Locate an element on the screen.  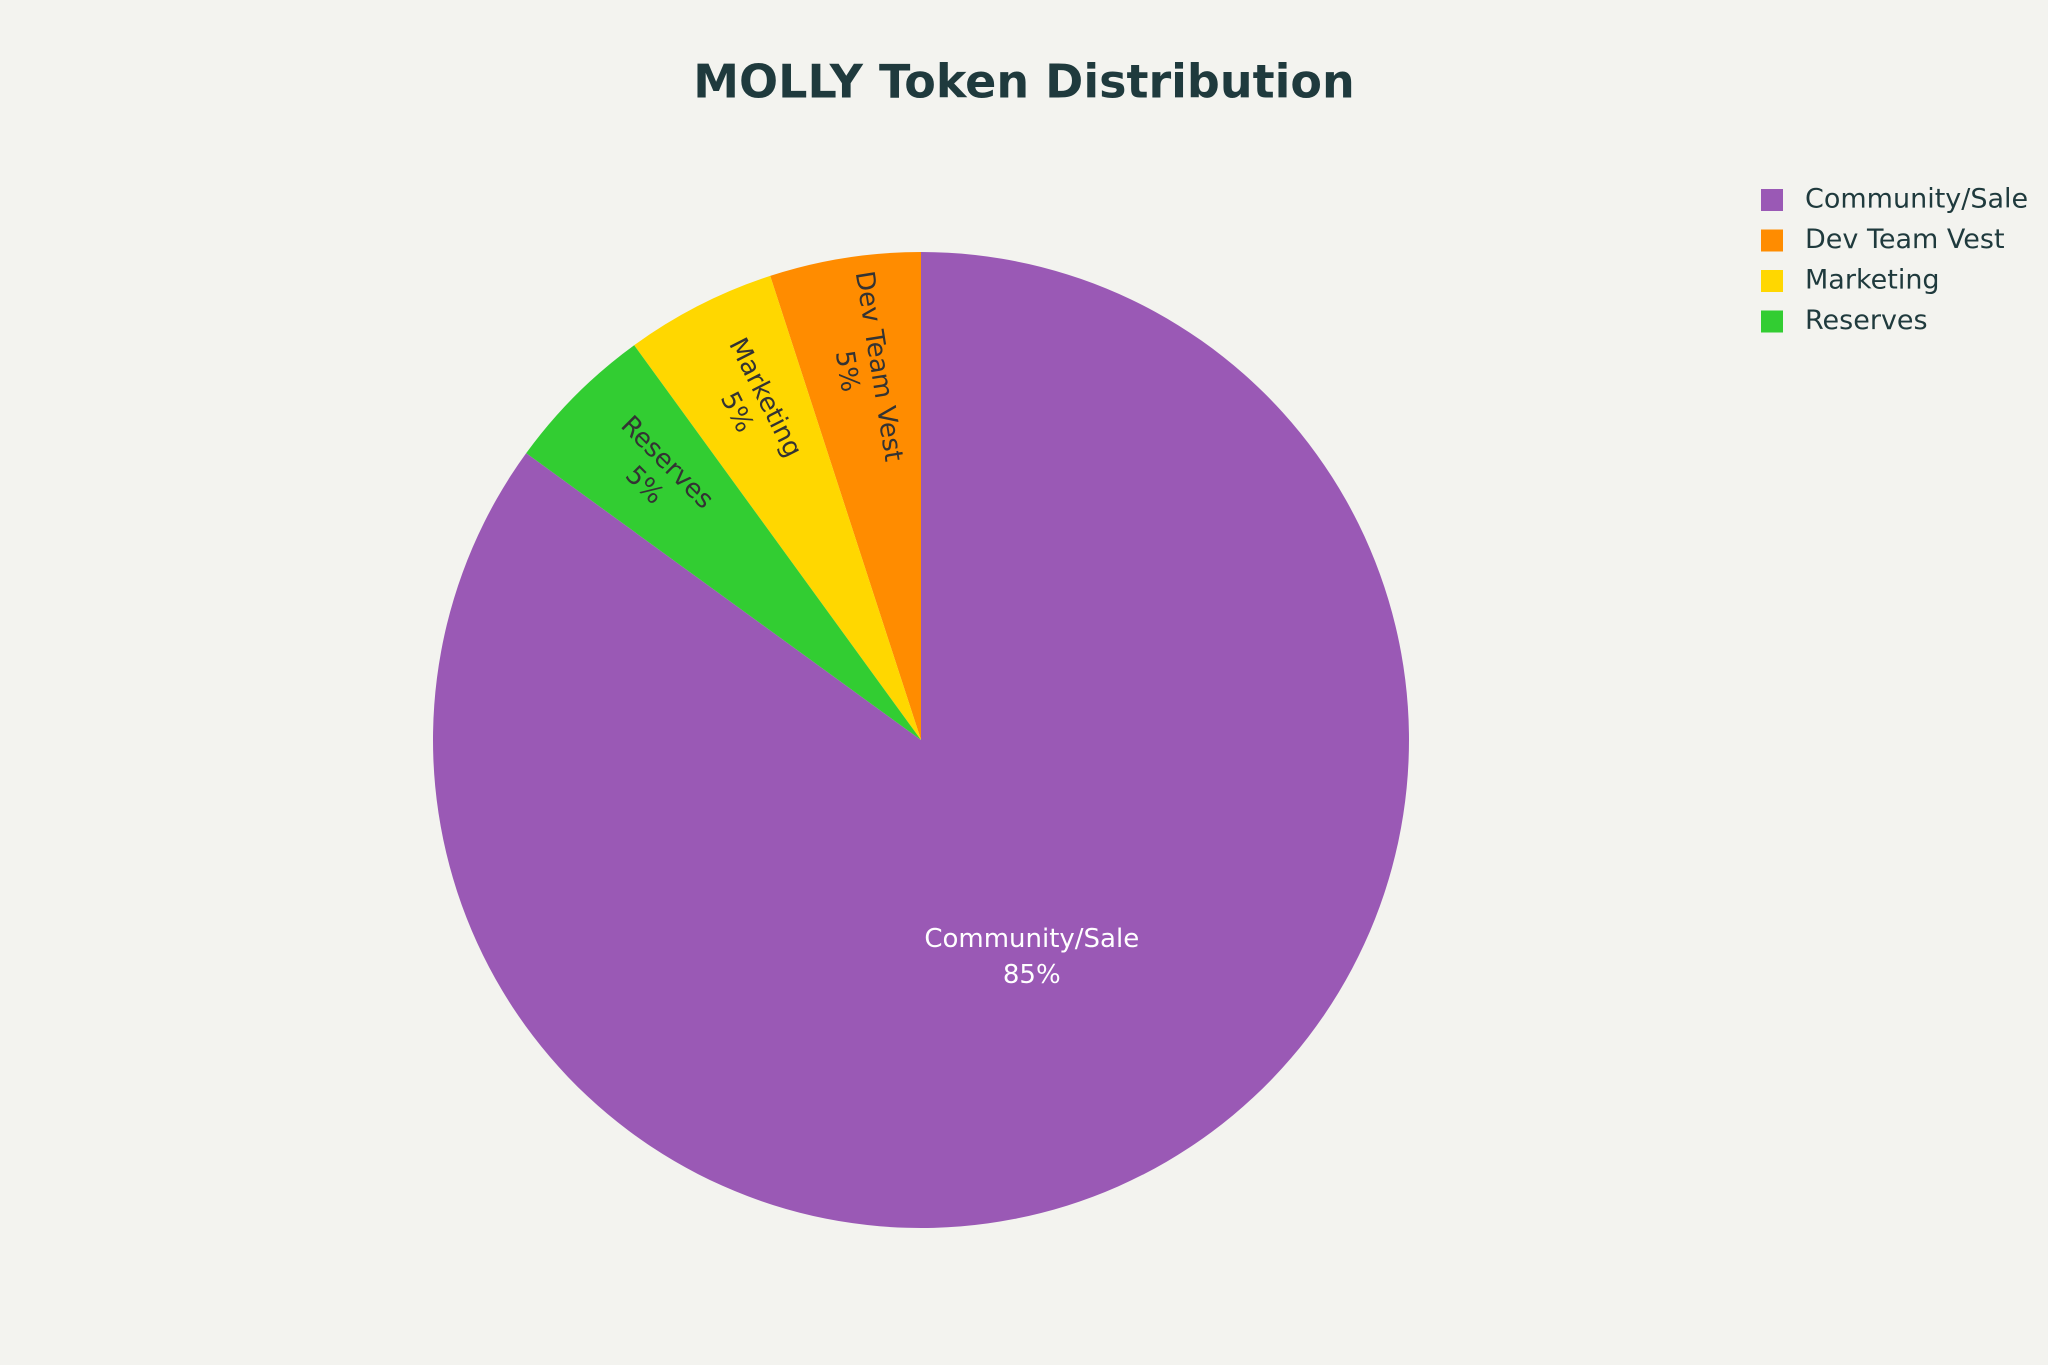
legend-label: Reserves is located at coordinates (1866, 320).